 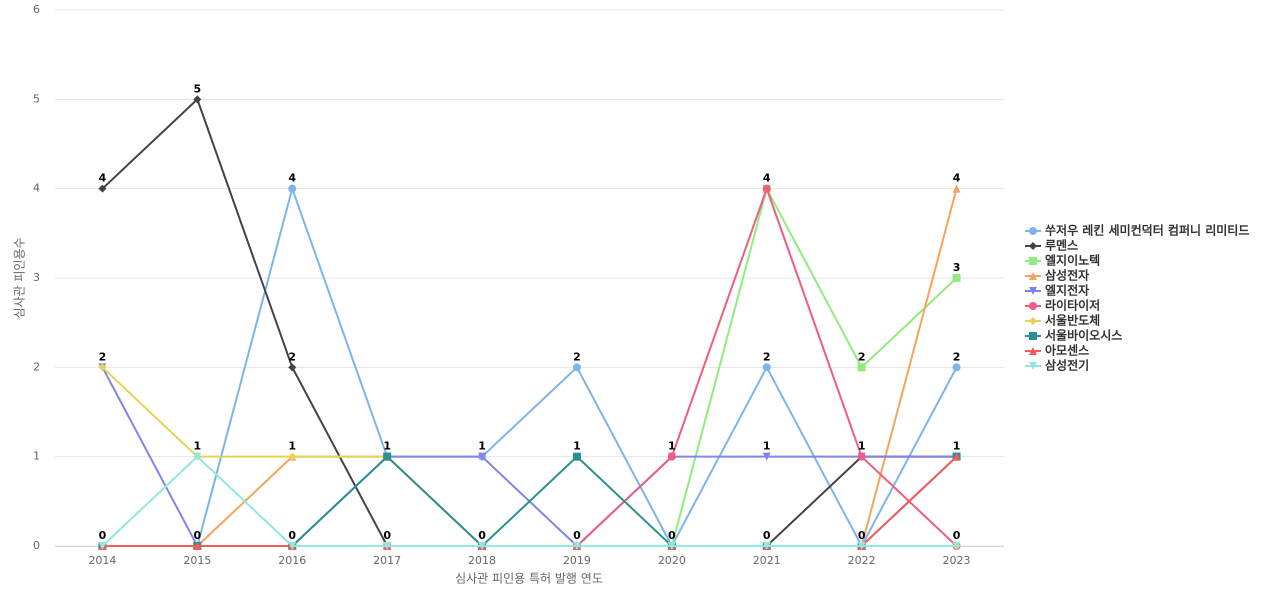 What do you see at coordinates (36, 456) in the screenshot?
I see `y-tick-label: 1` at bounding box center [36, 456].